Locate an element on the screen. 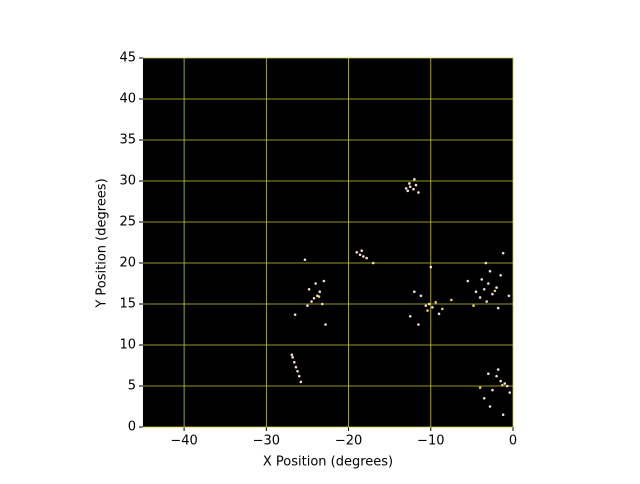 The image size is (640, 484). y-tick-label: 5 is located at coordinates (132, 386).